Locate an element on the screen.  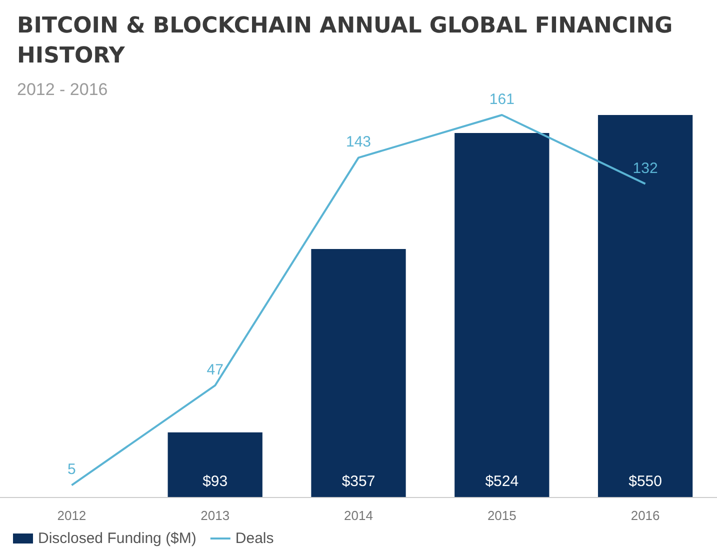
data-label: 161 is located at coordinates (501, 99).